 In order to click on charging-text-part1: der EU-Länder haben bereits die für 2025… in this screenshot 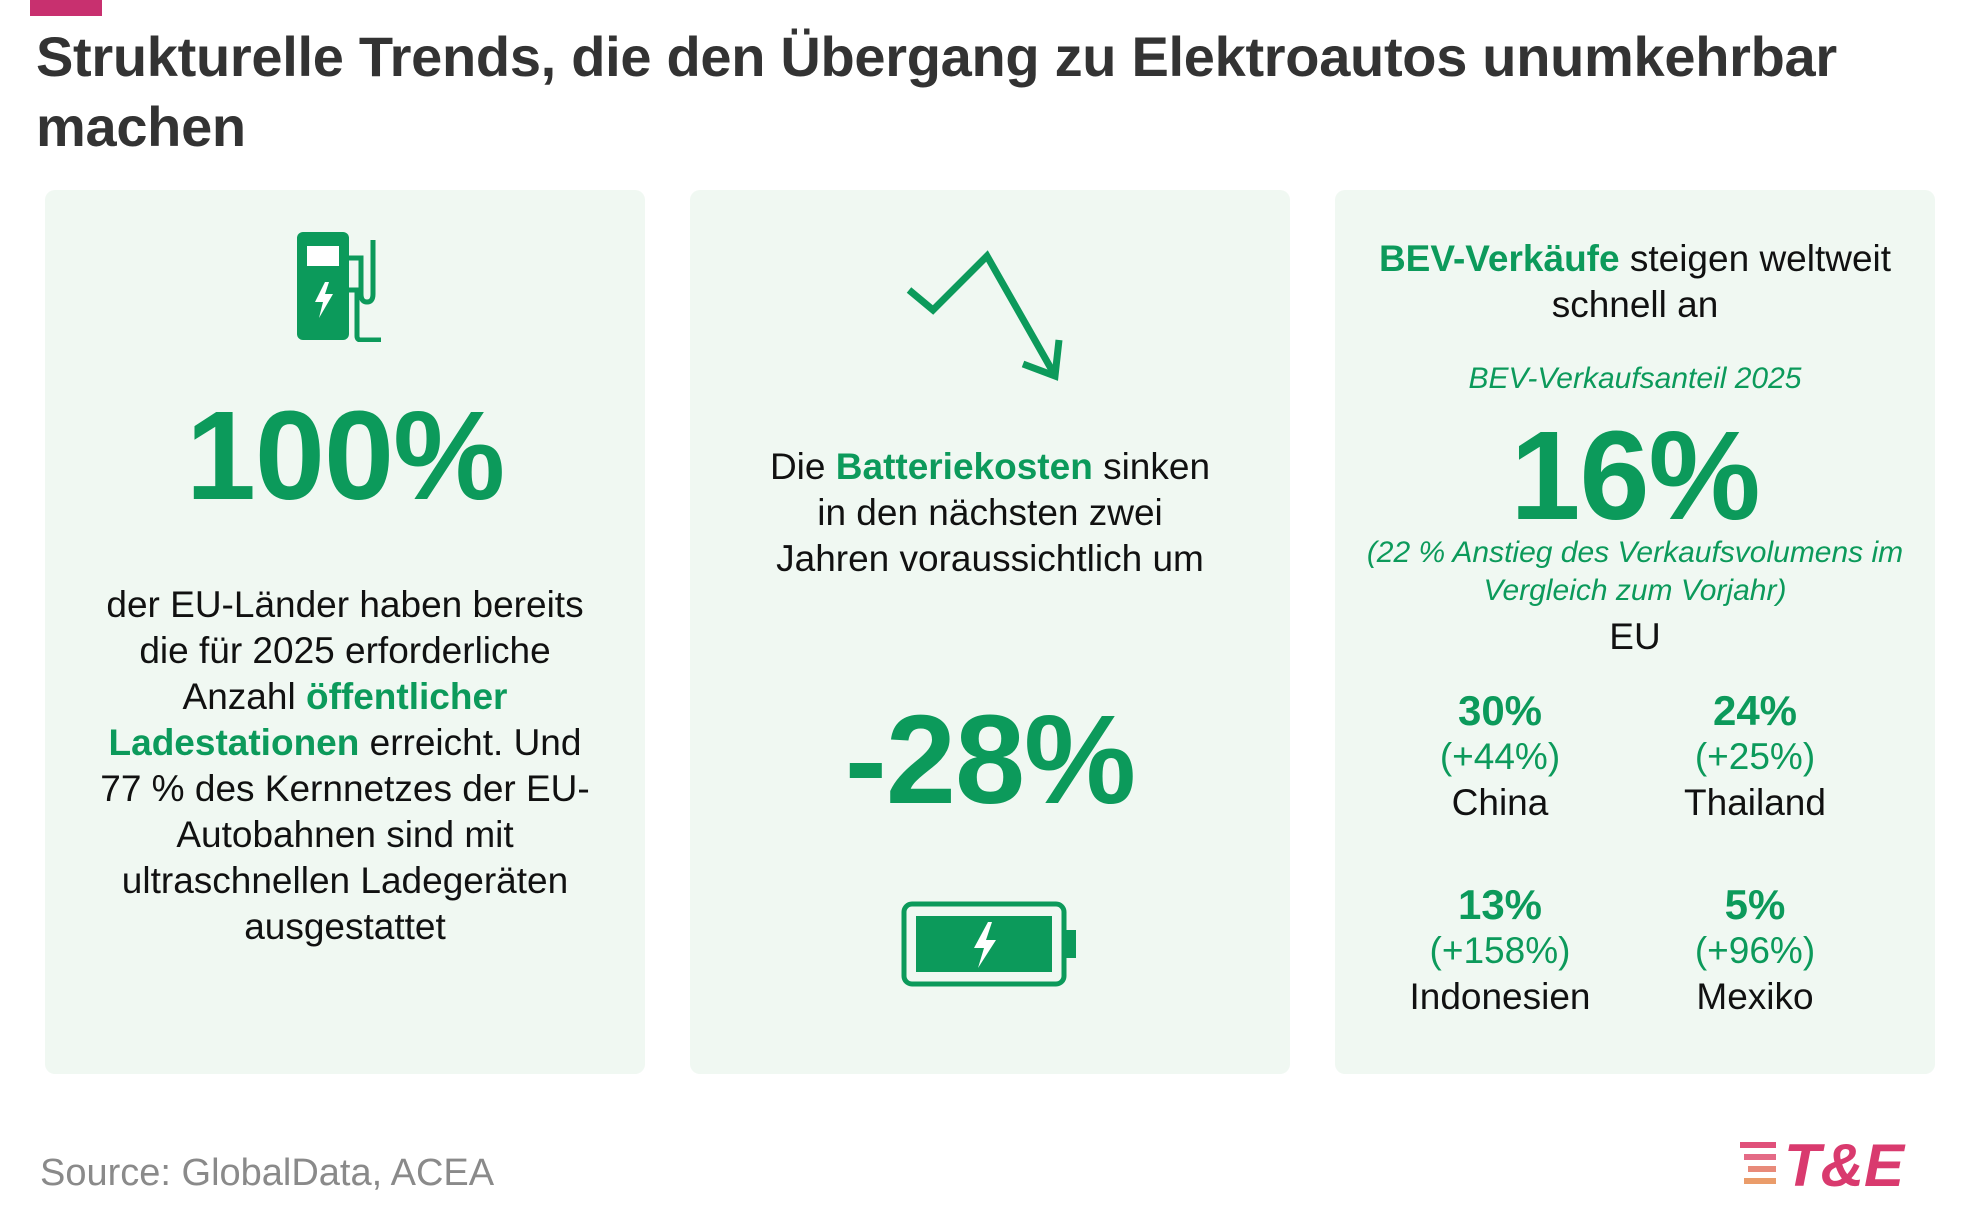, I will do `click(345, 650)`.